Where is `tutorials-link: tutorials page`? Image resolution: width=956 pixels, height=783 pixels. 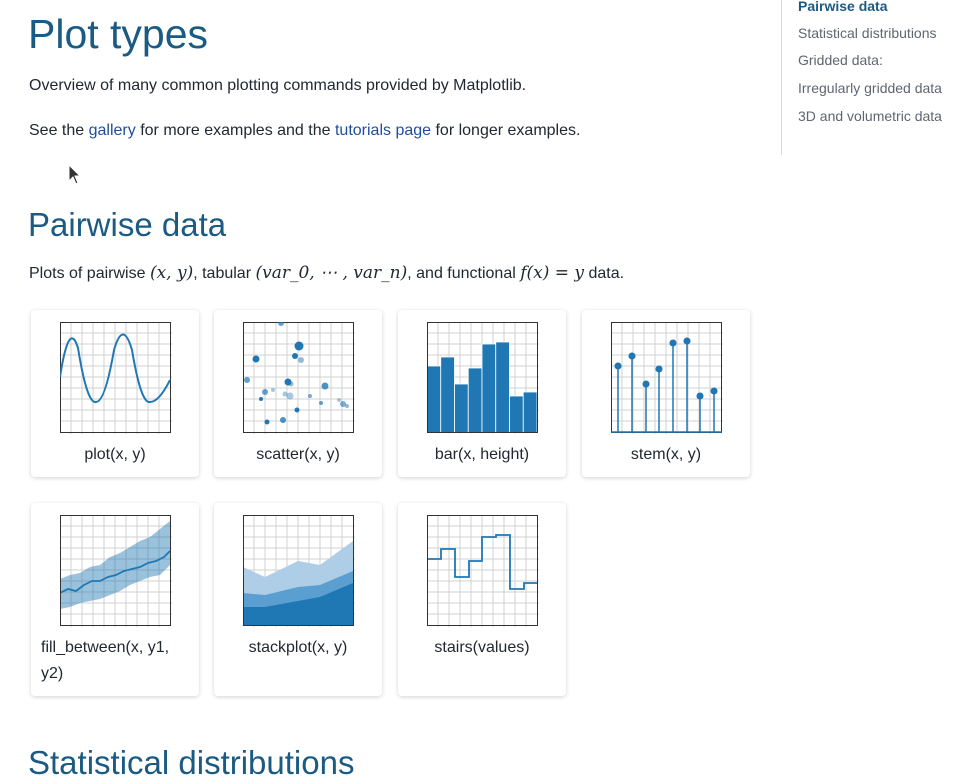
tutorials-link: tutorials page is located at coordinates (383, 130).